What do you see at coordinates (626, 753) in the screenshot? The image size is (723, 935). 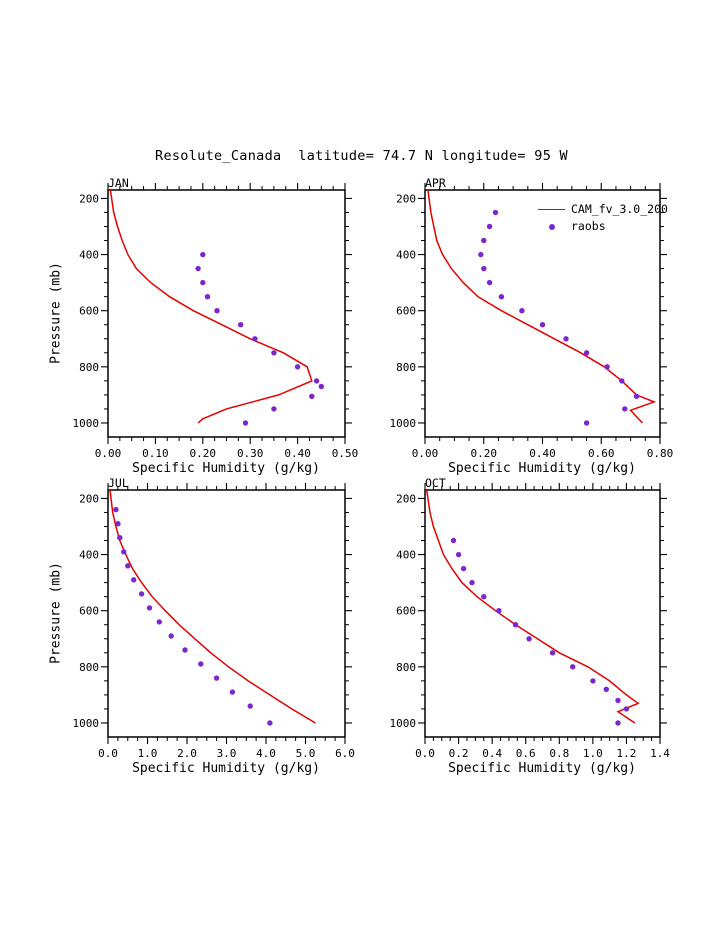 I see `x-tick-label: 1.2` at bounding box center [626, 753].